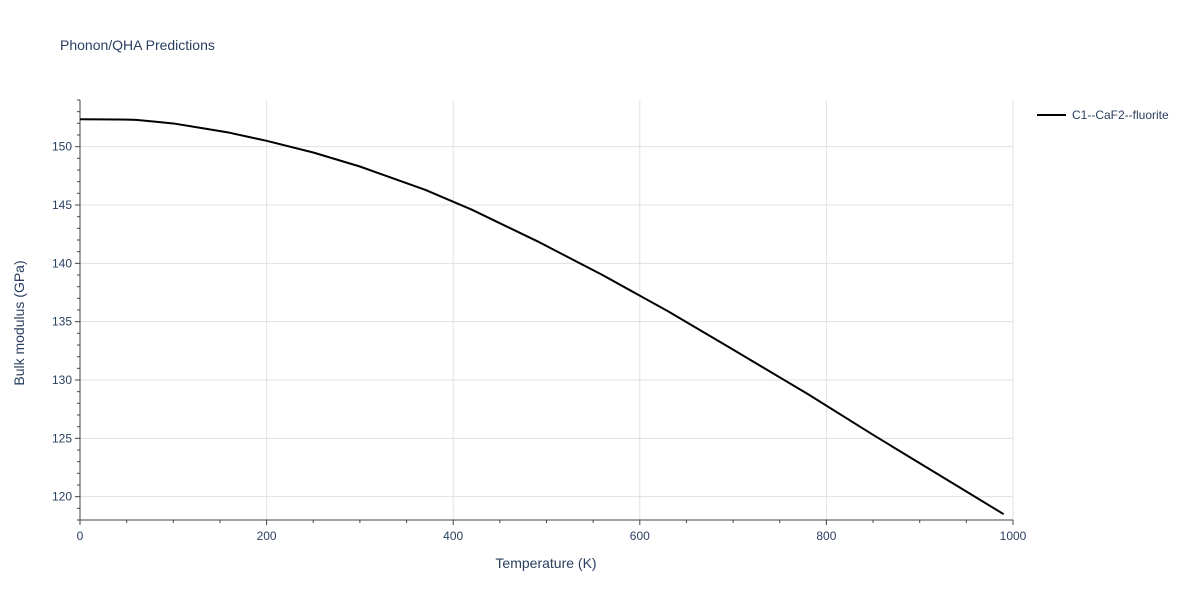 The image size is (1200, 600). I want to click on y-tick-label: 120, so click(62, 497).